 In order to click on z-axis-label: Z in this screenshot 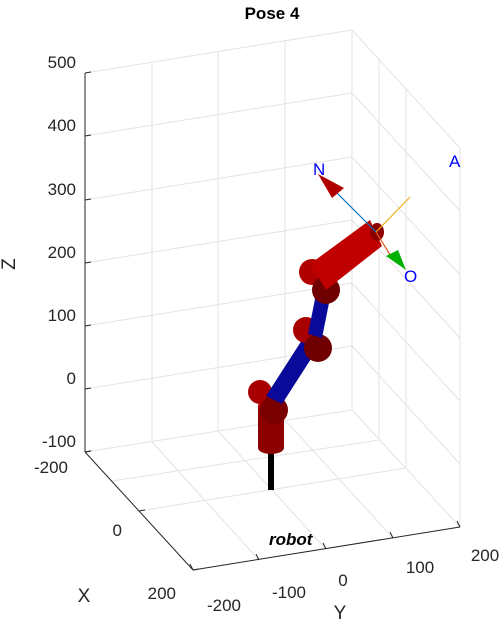, I will do `click(10, 264)`.